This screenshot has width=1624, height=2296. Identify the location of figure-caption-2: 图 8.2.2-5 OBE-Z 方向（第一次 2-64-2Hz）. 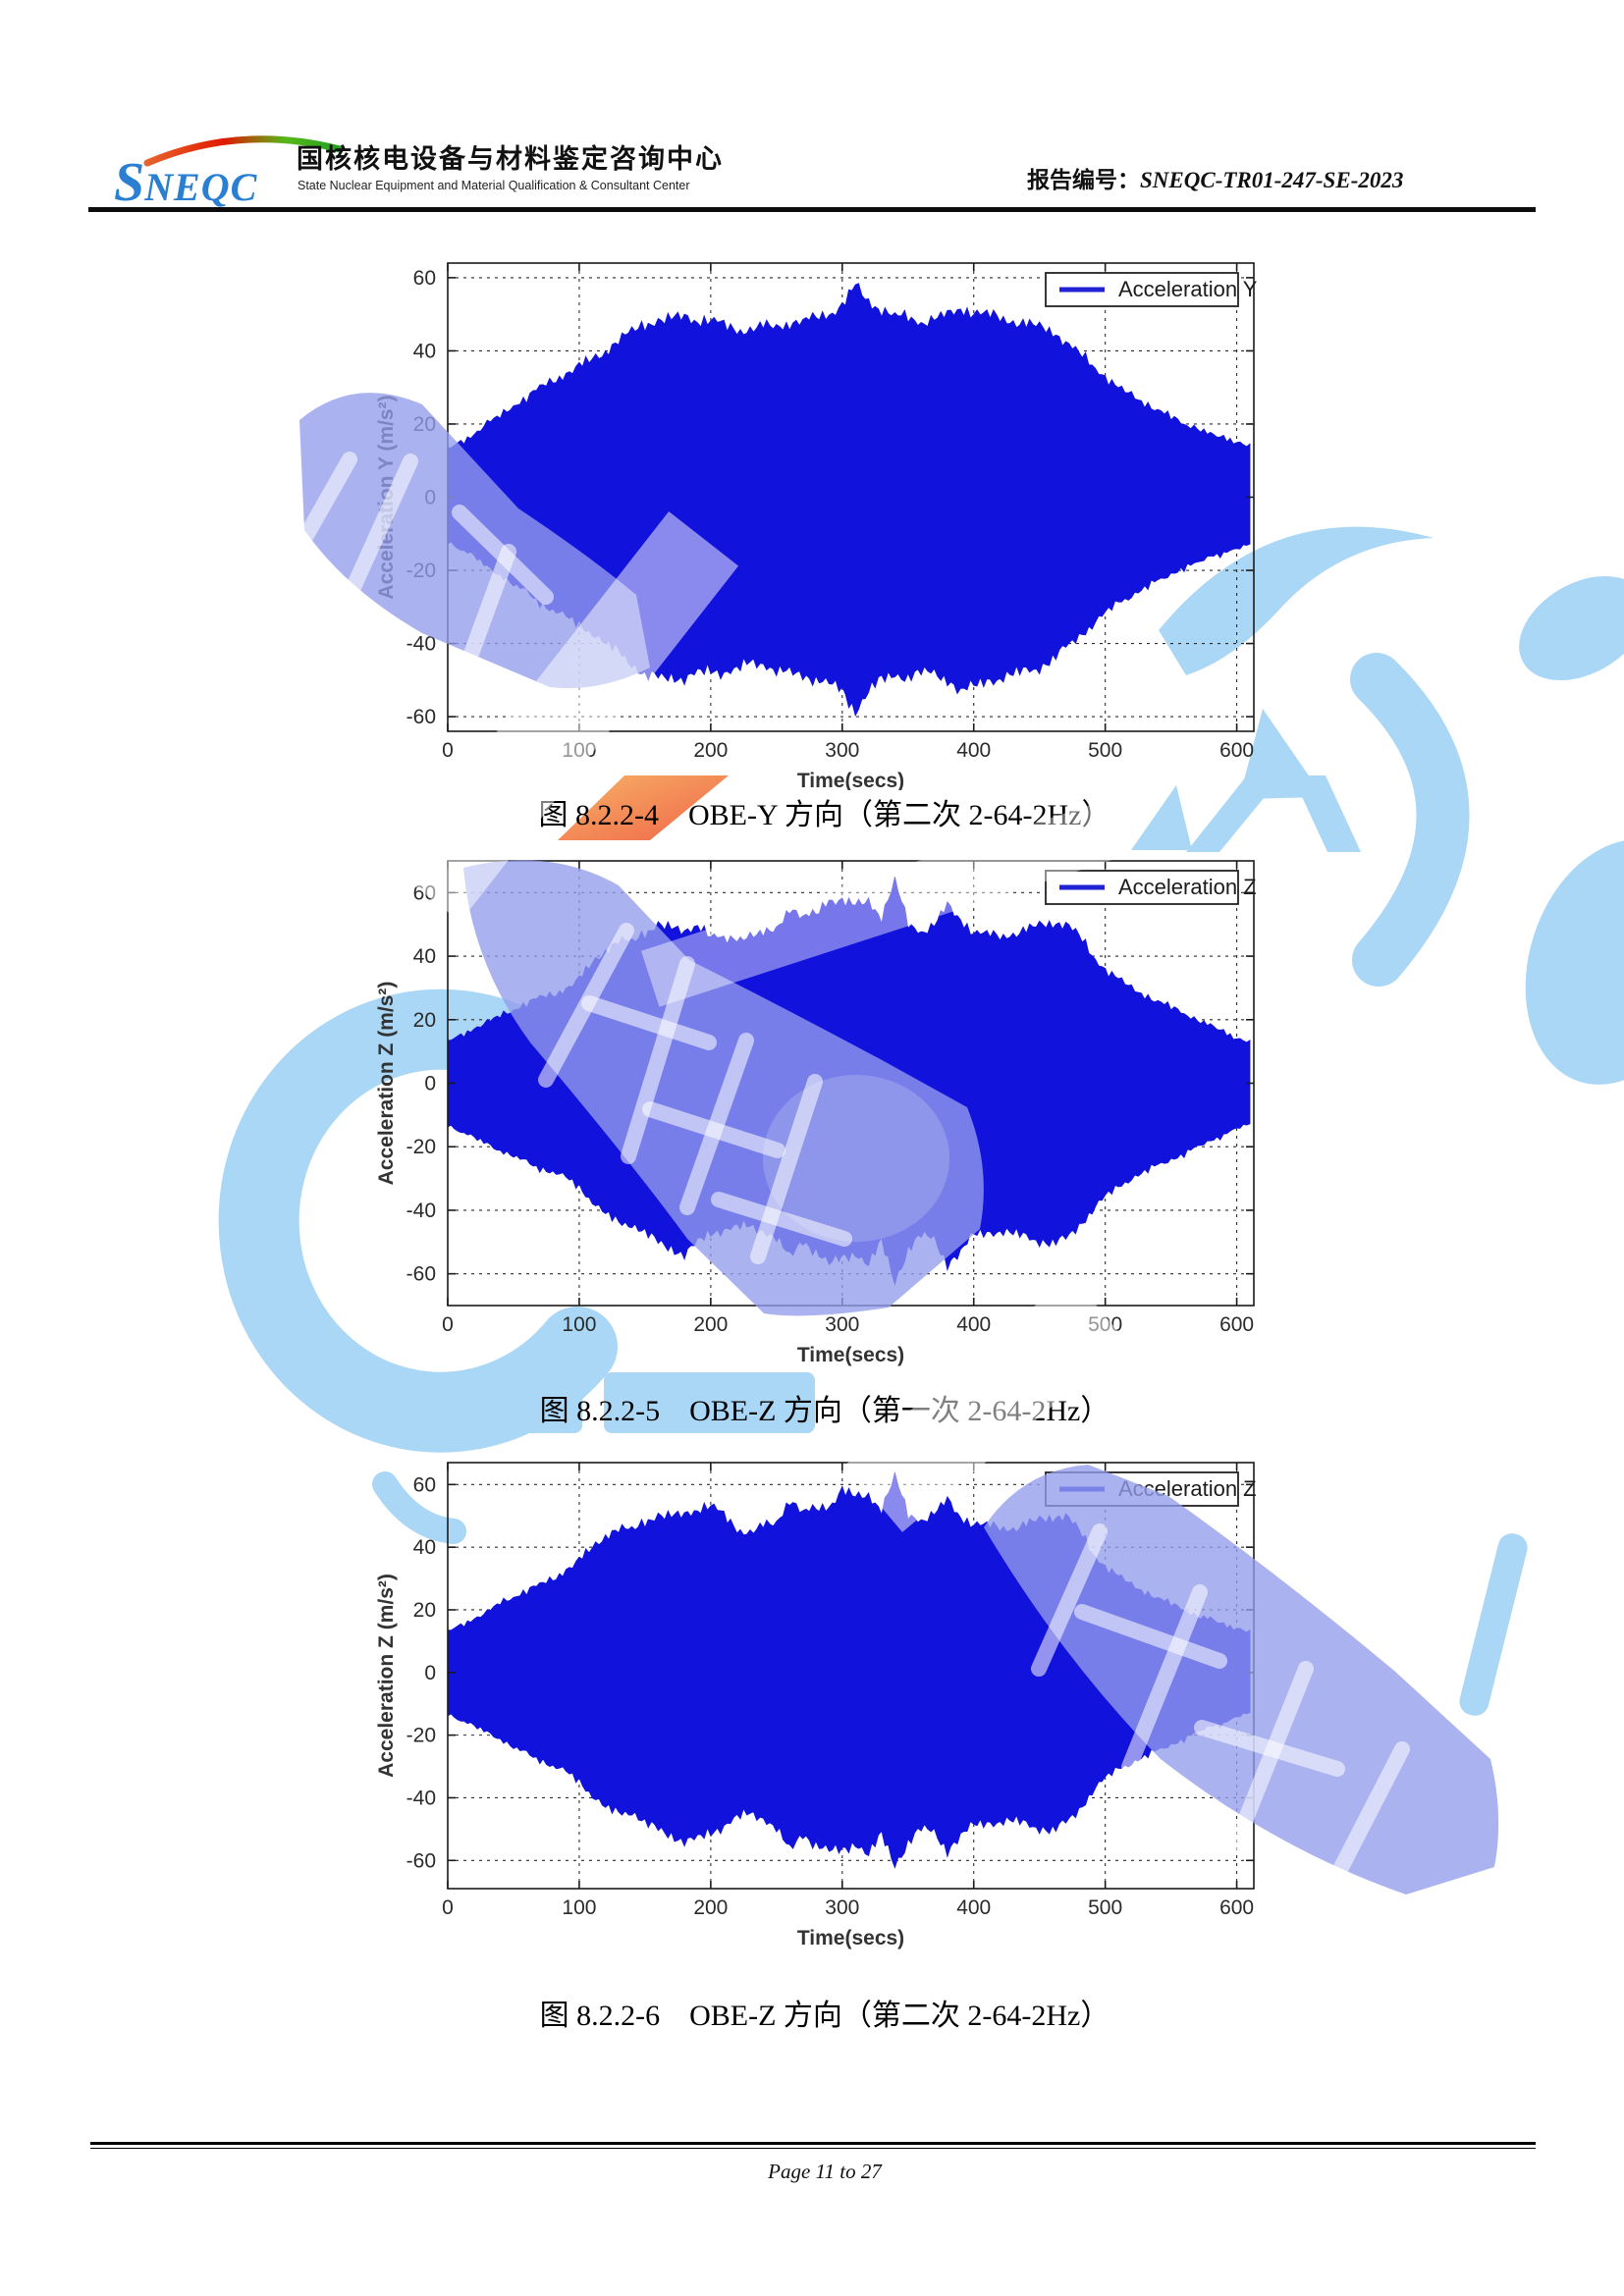
(824, 1411).